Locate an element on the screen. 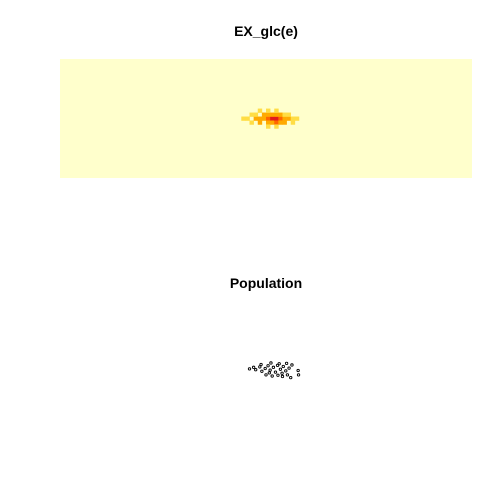 This screenshot has height=504, width=504. heatmap-cells is located at coordinates (270, 118).